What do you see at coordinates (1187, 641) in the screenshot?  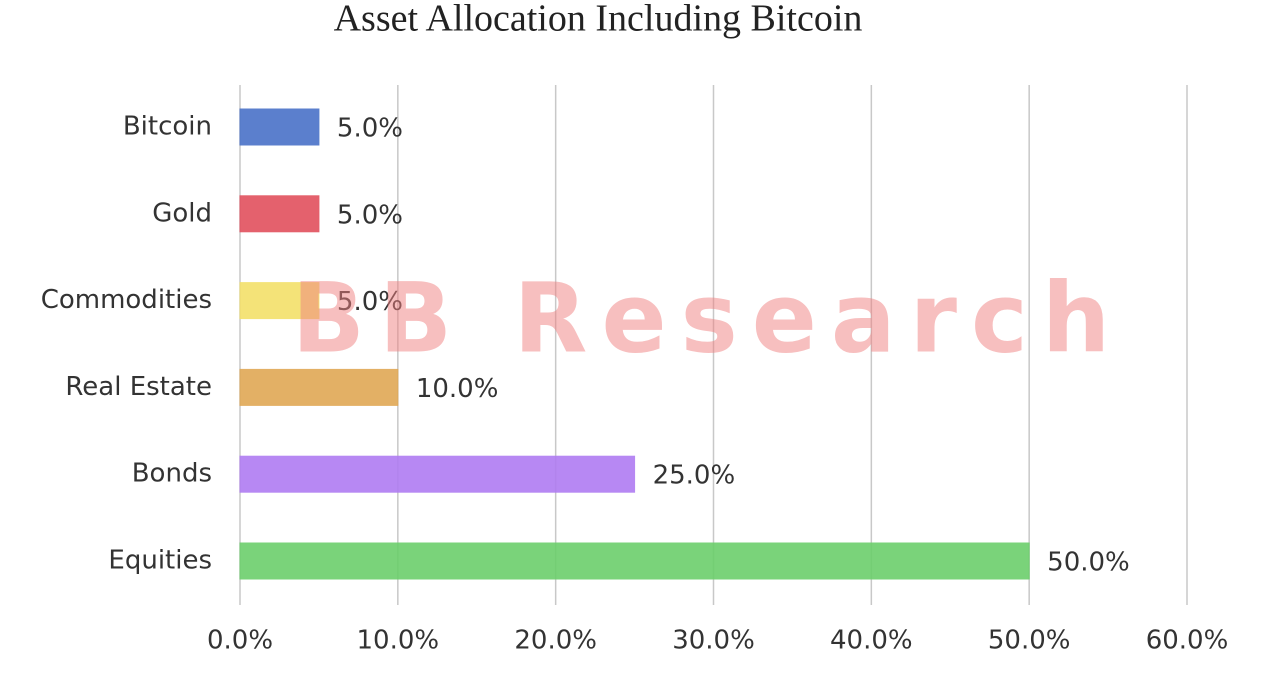 I see `x-tick-label: 60.0%` at bounding box center [1187, 641].